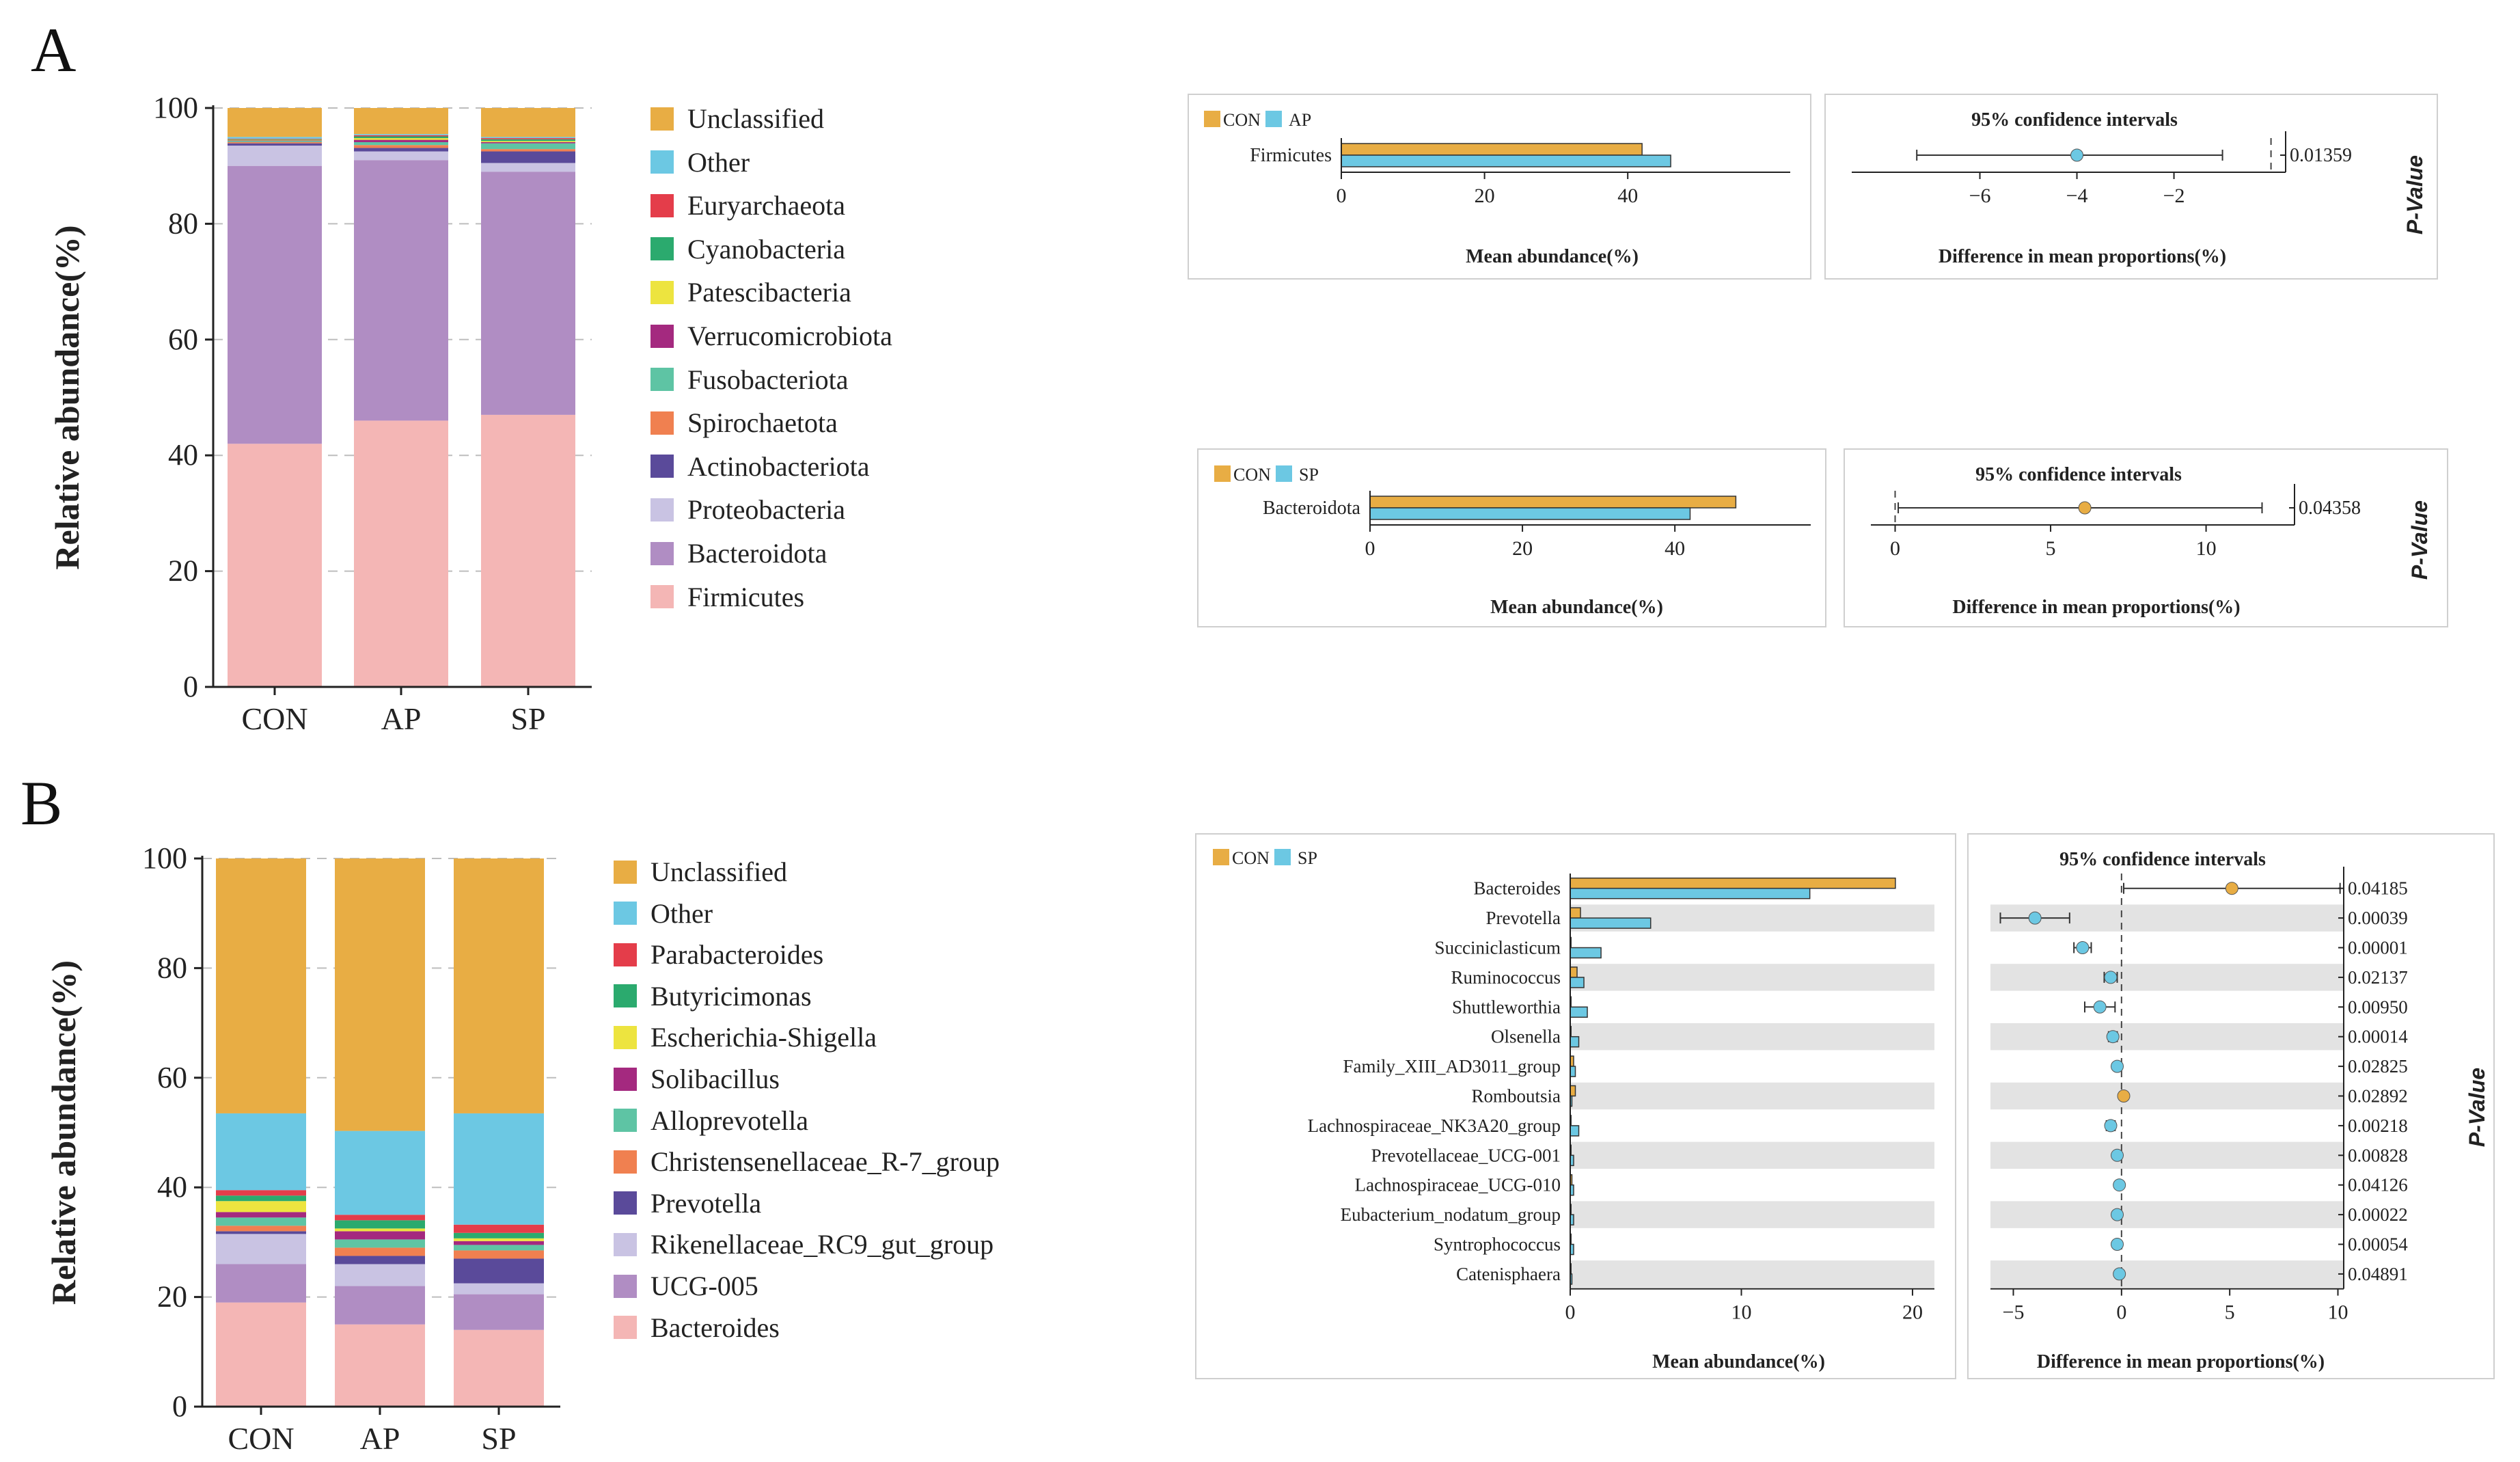 This screenshot has height=1462, width=2520. Describe the element at coordinates (2378, 1037) in the screenshot. I see `undefined-p-value: 0.00014` at that location.